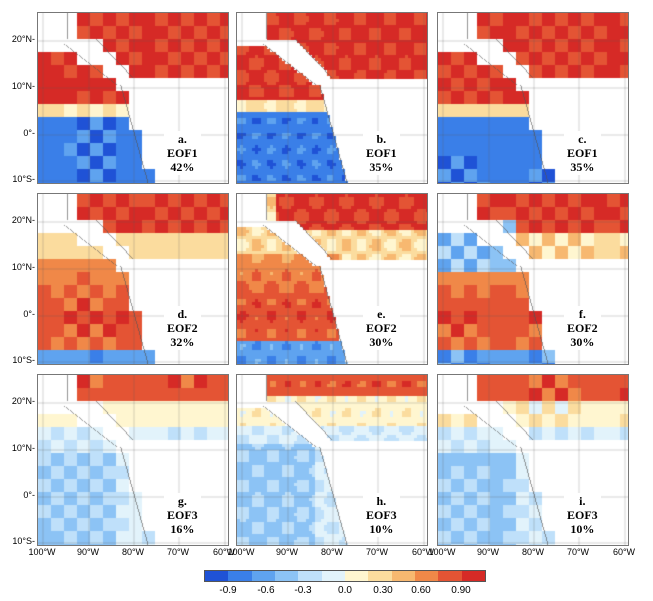 The height and width of the screenshot is (601, 653). I want to click on colorbar-tick-label: -0.9, so click(228, 590).